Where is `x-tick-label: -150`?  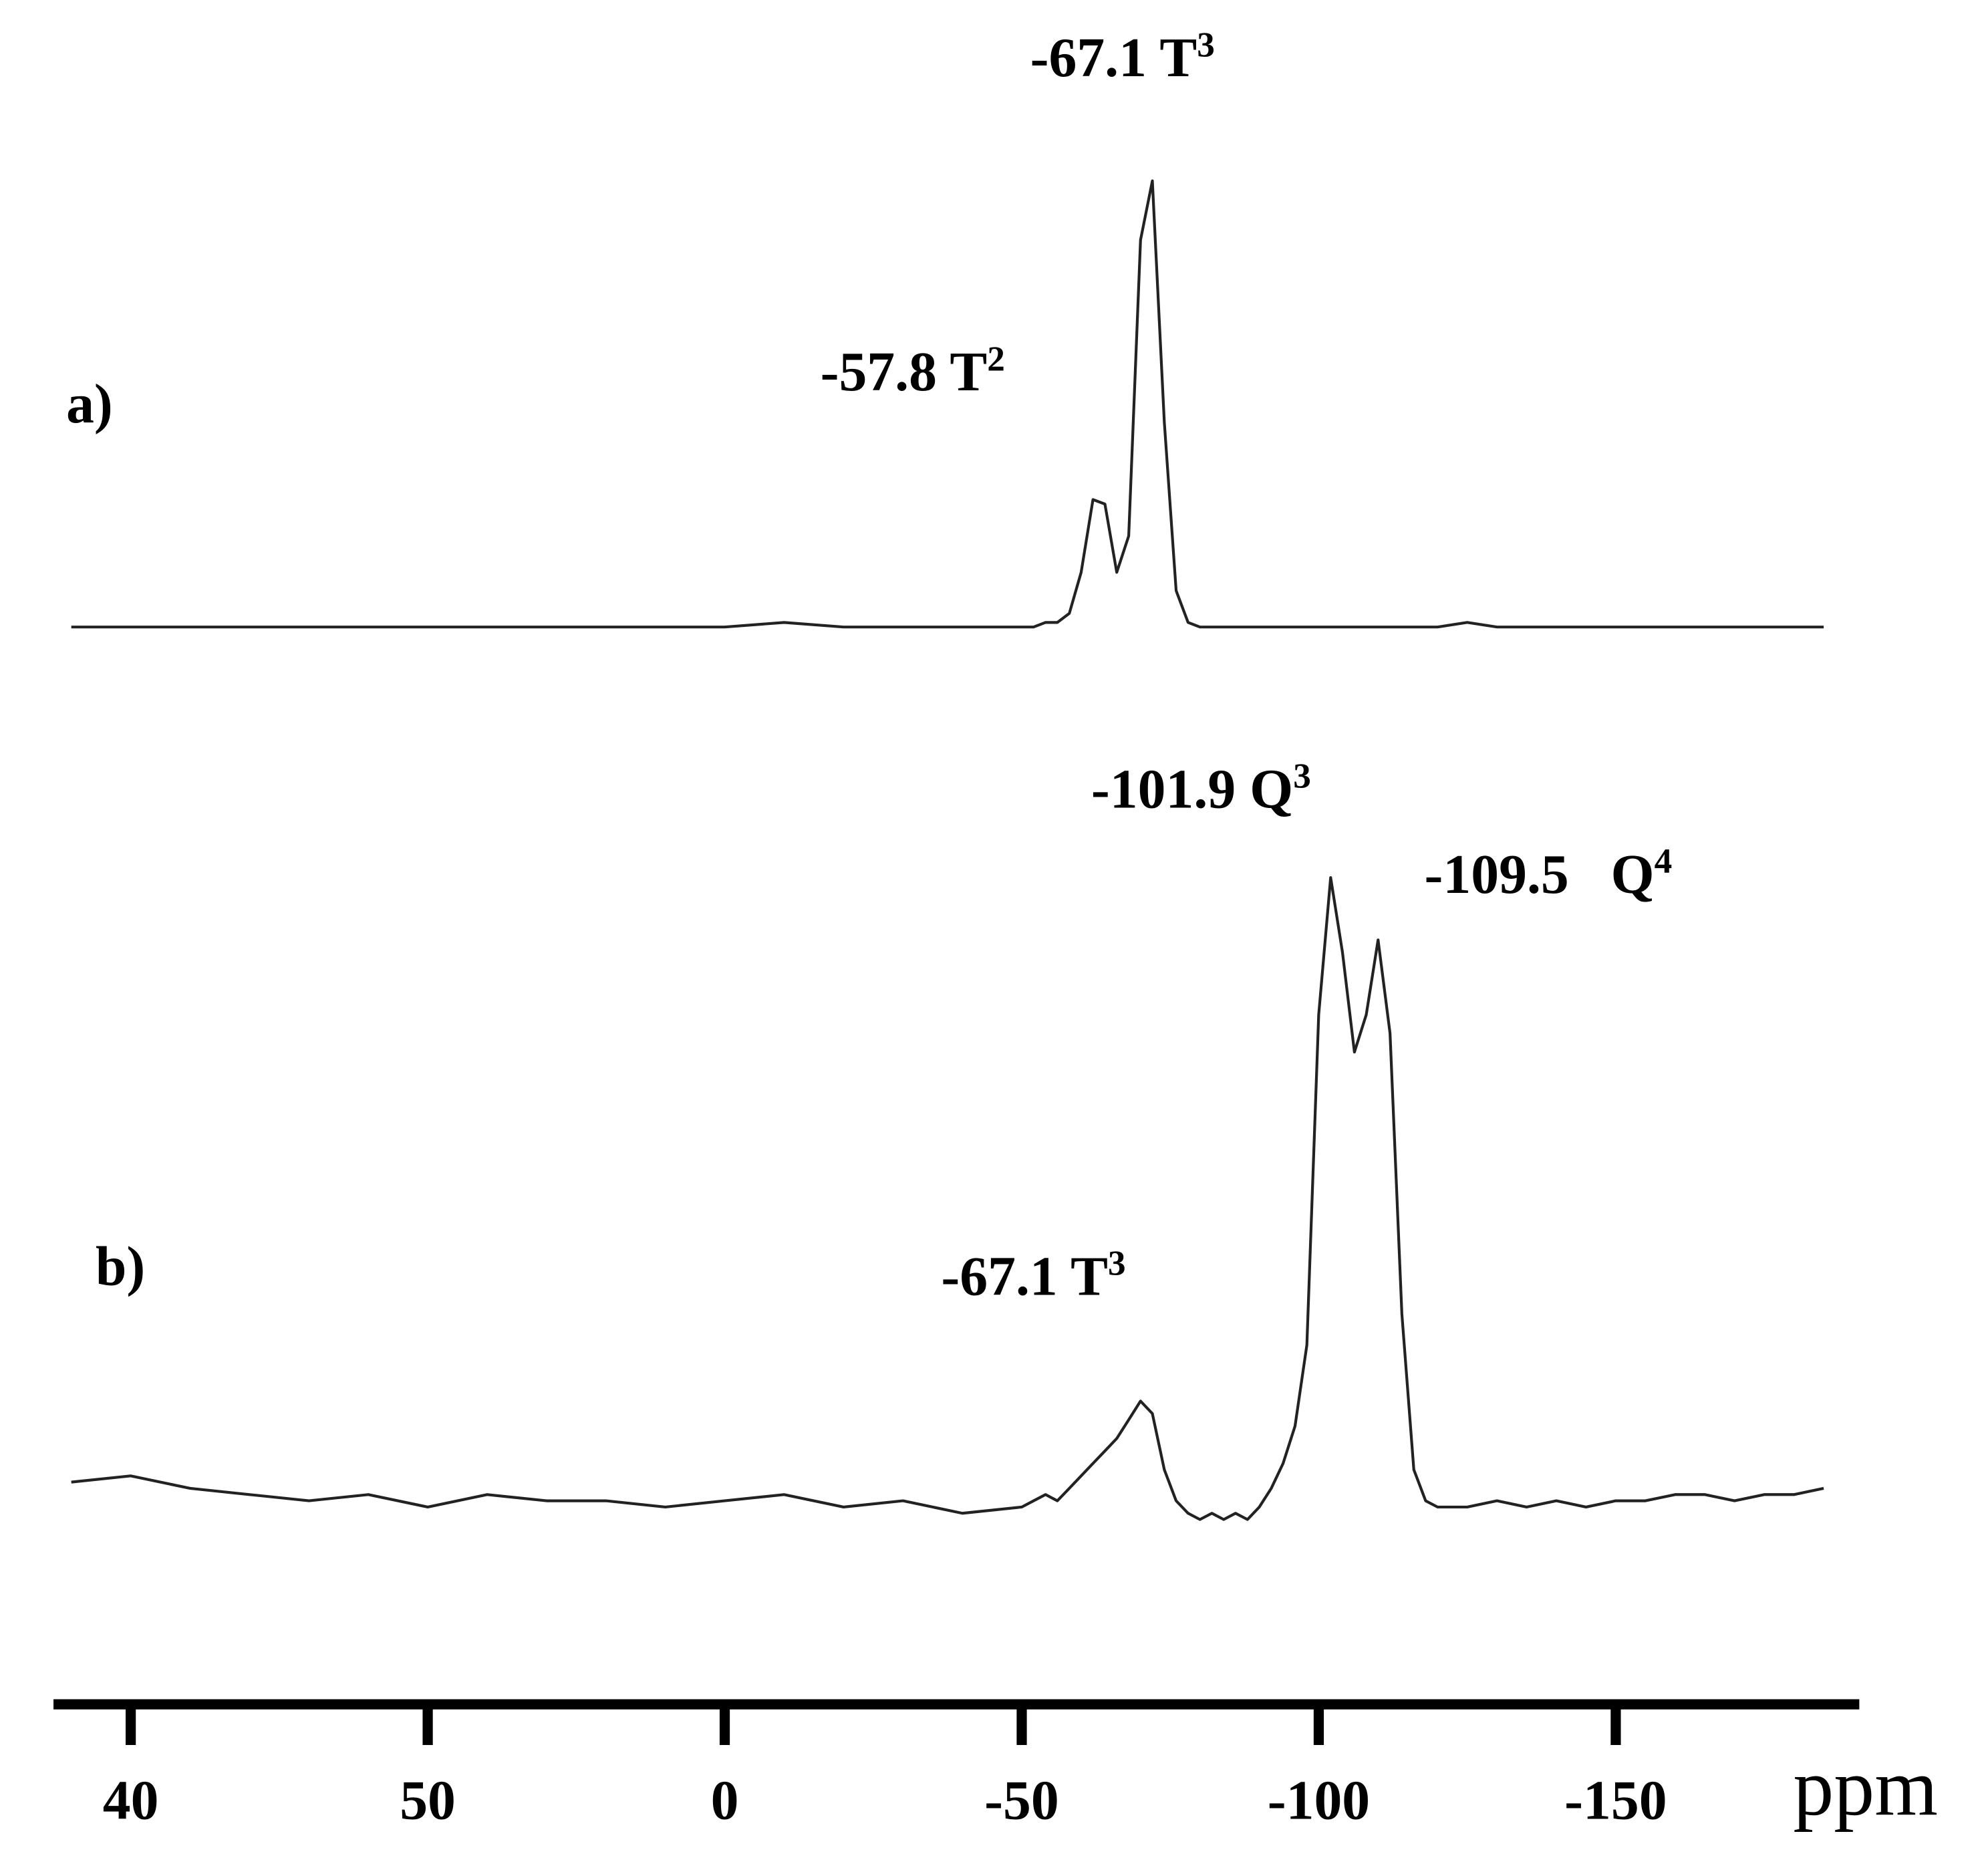
x-tick-label: -150 is located at coordinates (1616, 1801).